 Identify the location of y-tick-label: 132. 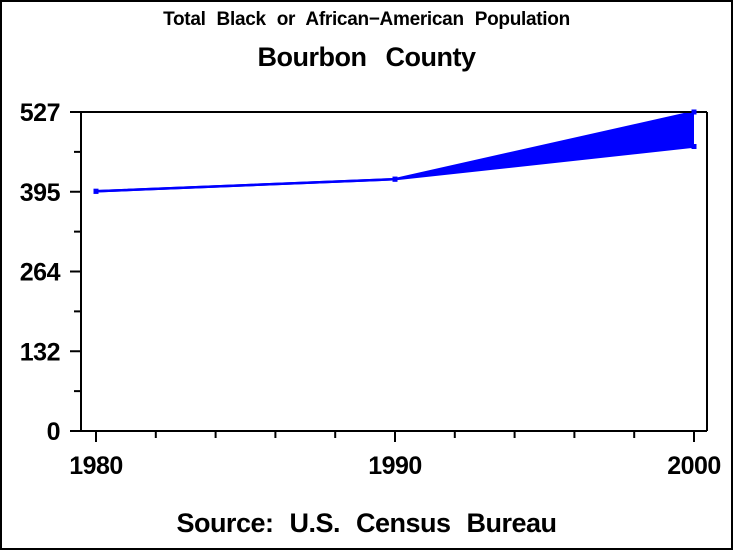
(40, 352).